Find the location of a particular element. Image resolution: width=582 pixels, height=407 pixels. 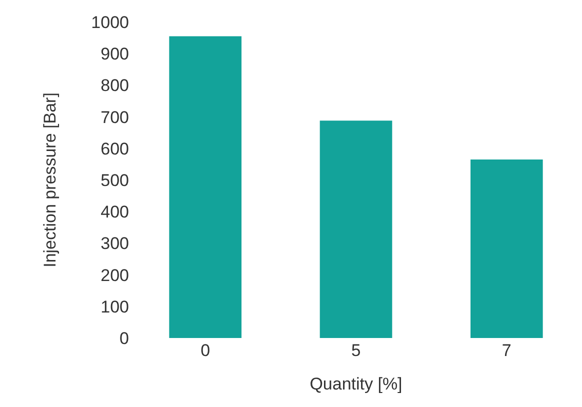

x-tick-label: 7 is located at coordinates (507, 350).